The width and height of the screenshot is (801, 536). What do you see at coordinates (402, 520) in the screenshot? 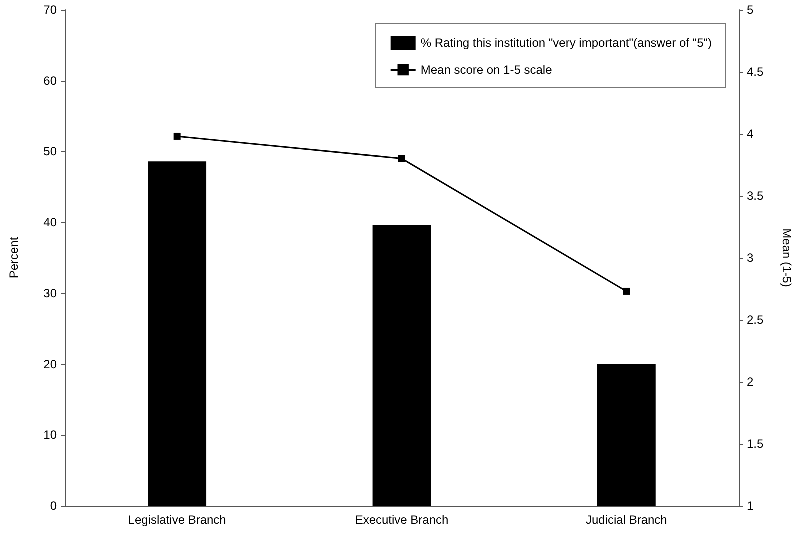
I see `x-tick-label: Executive Branch` at bounding box center [402, 520].